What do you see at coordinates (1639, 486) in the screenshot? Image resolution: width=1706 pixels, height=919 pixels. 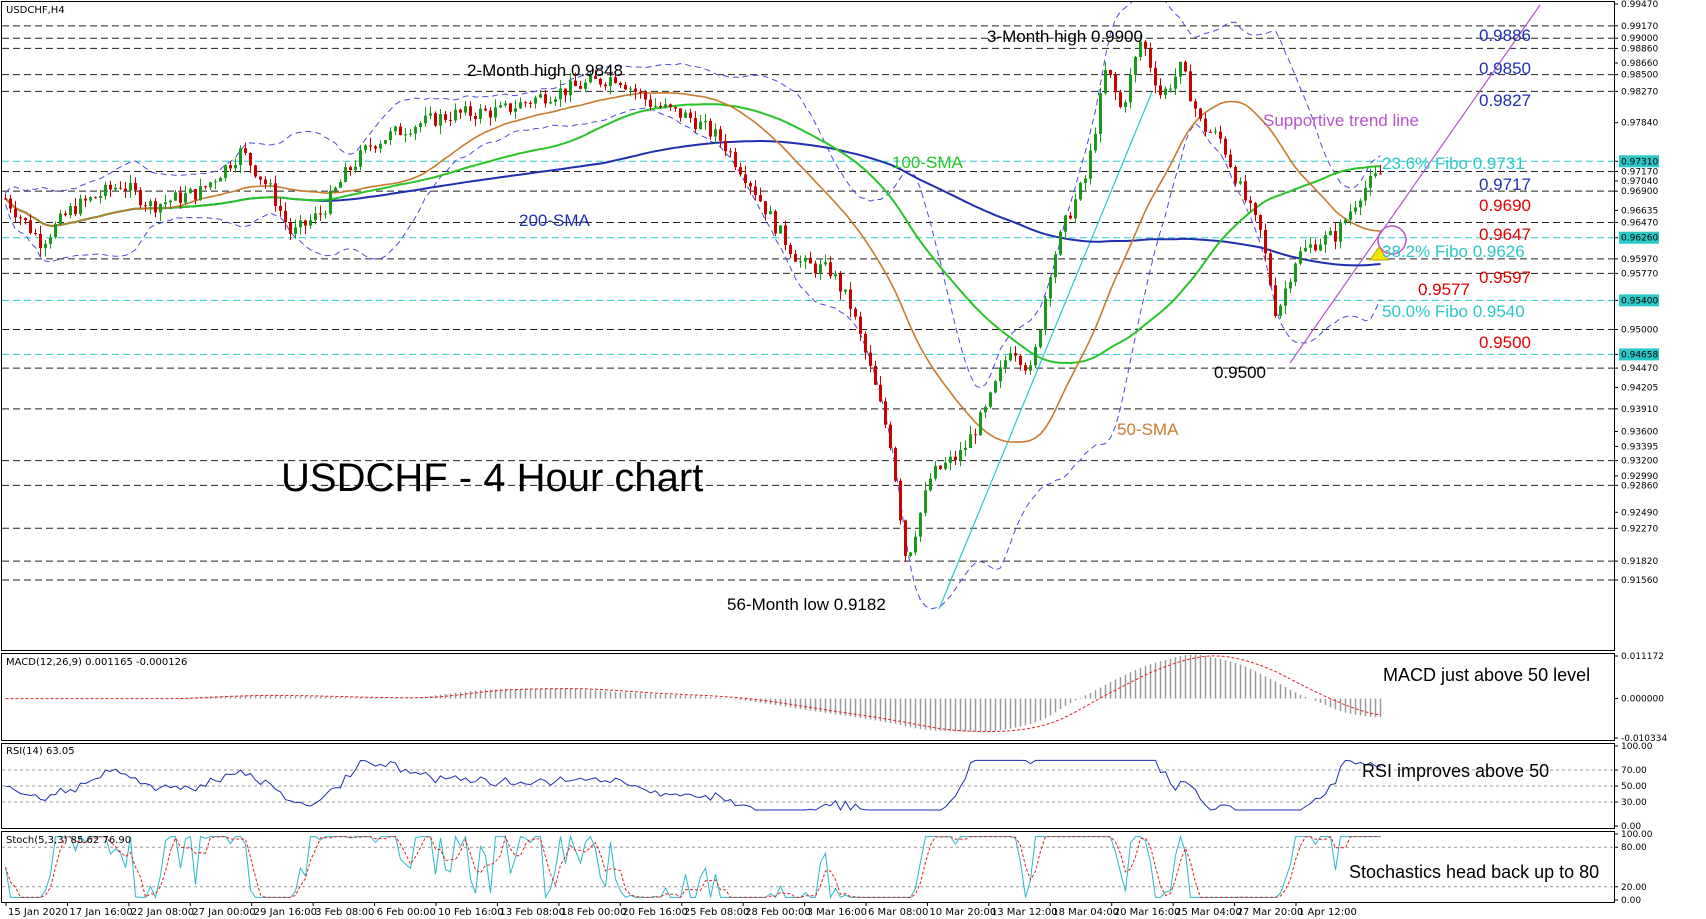 I see `price-tick-label: 0.92860` at bounding box center [1639, 486].